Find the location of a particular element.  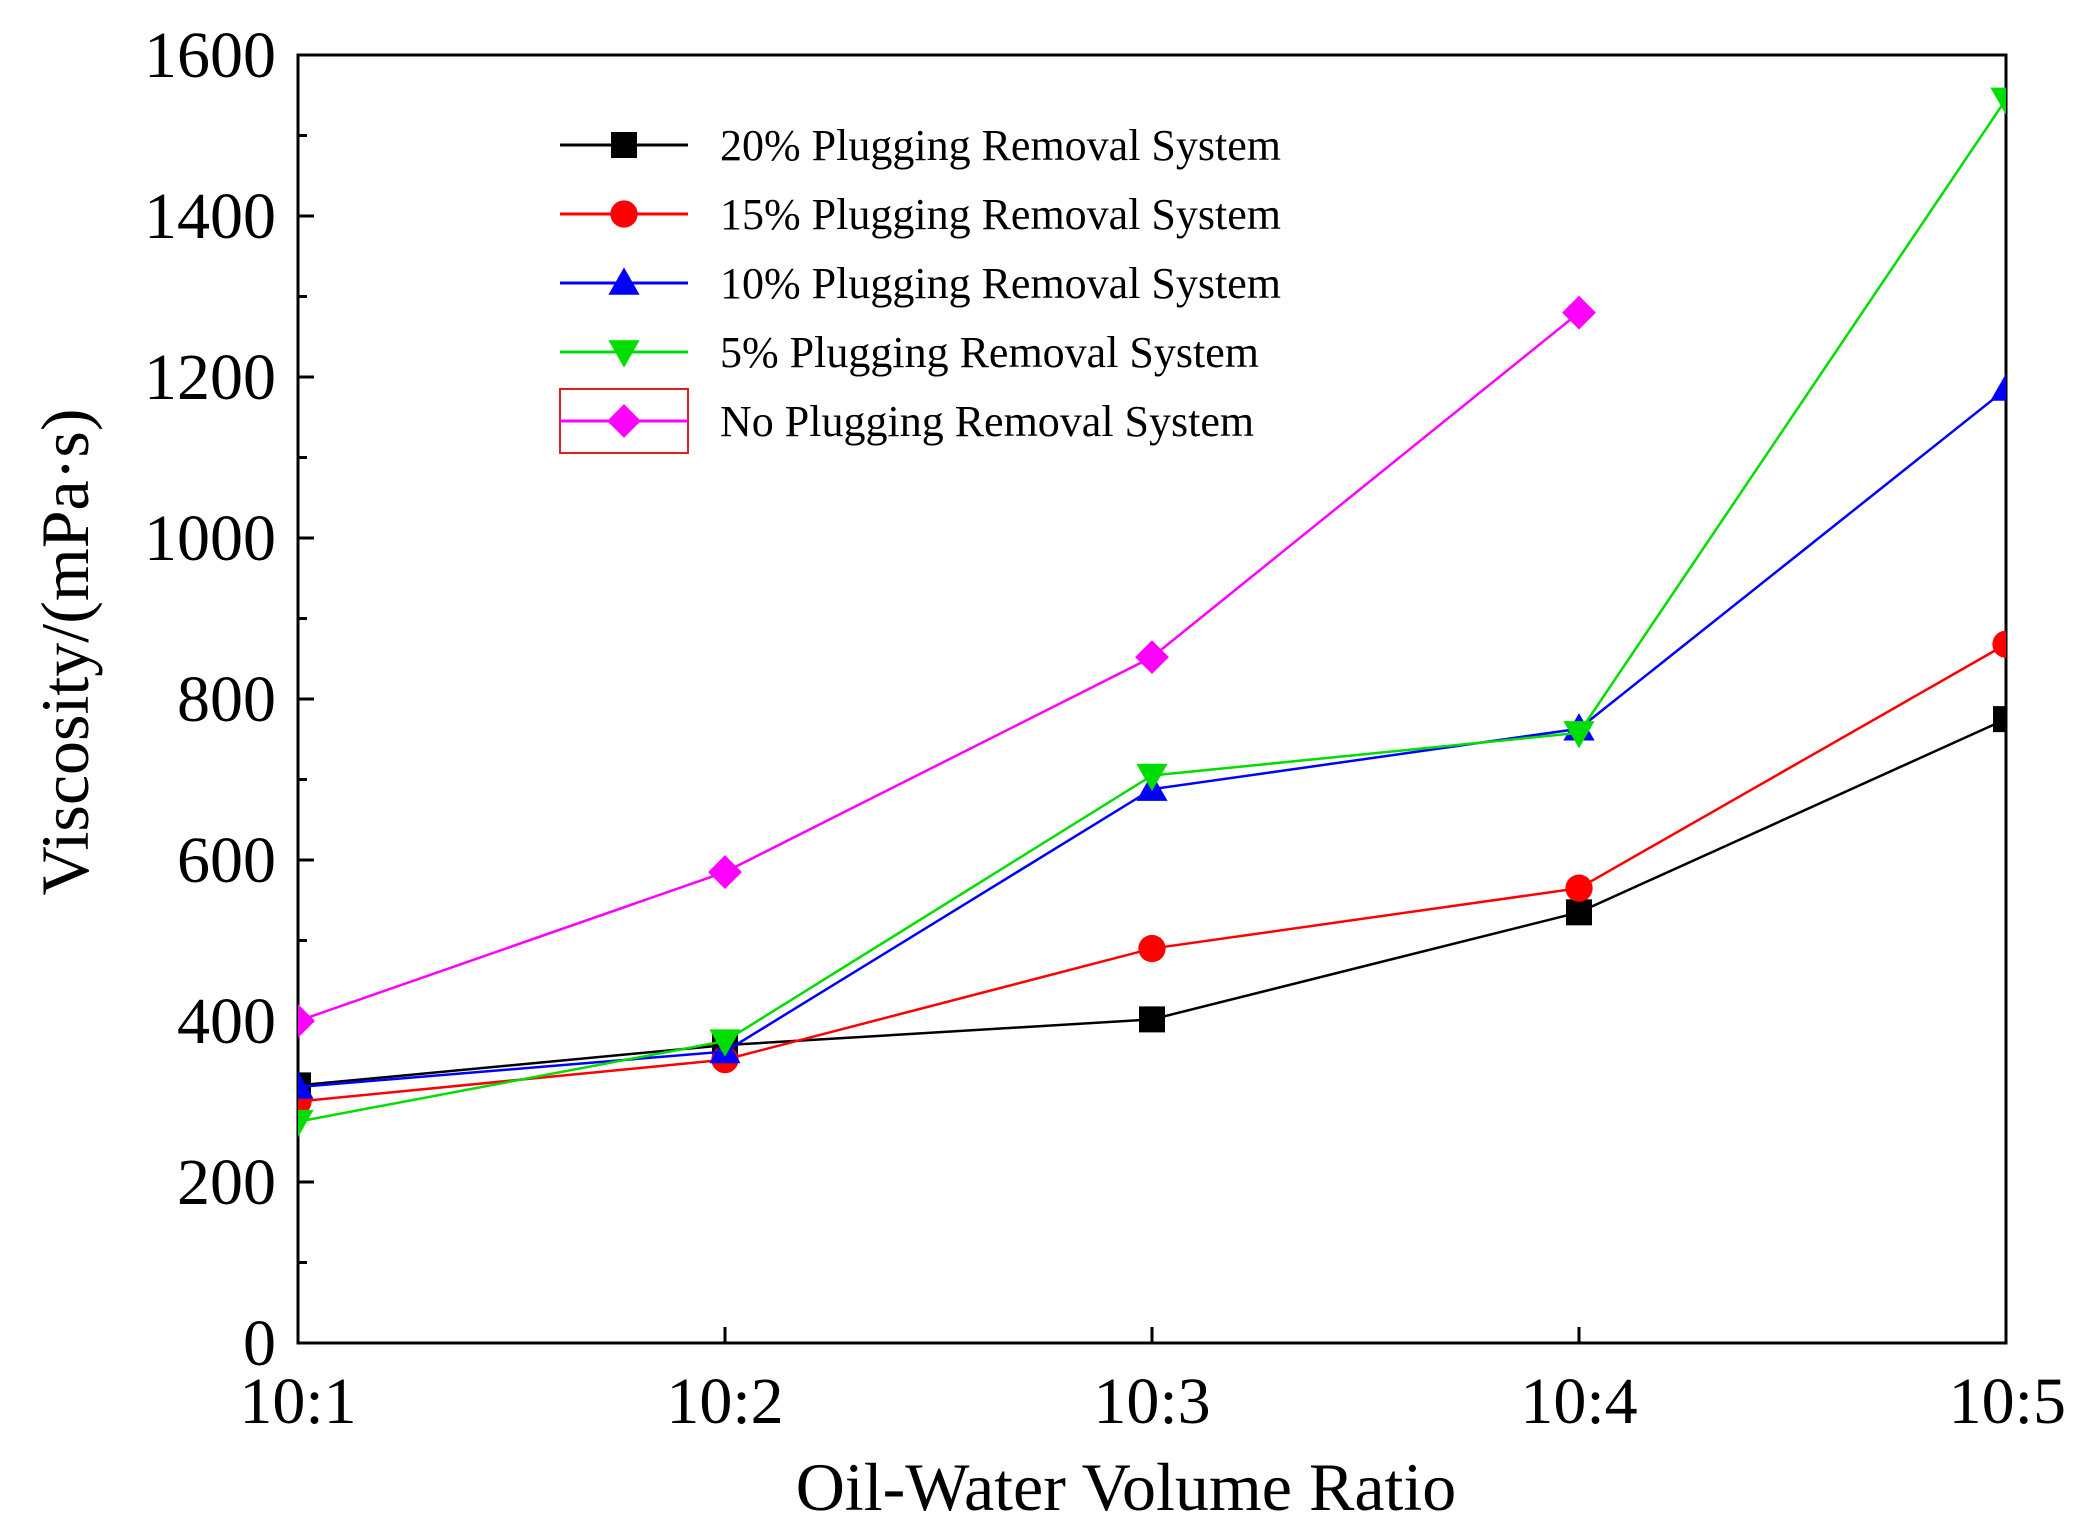

y-tick-label: 200 is located at coordinates (226, 1182).